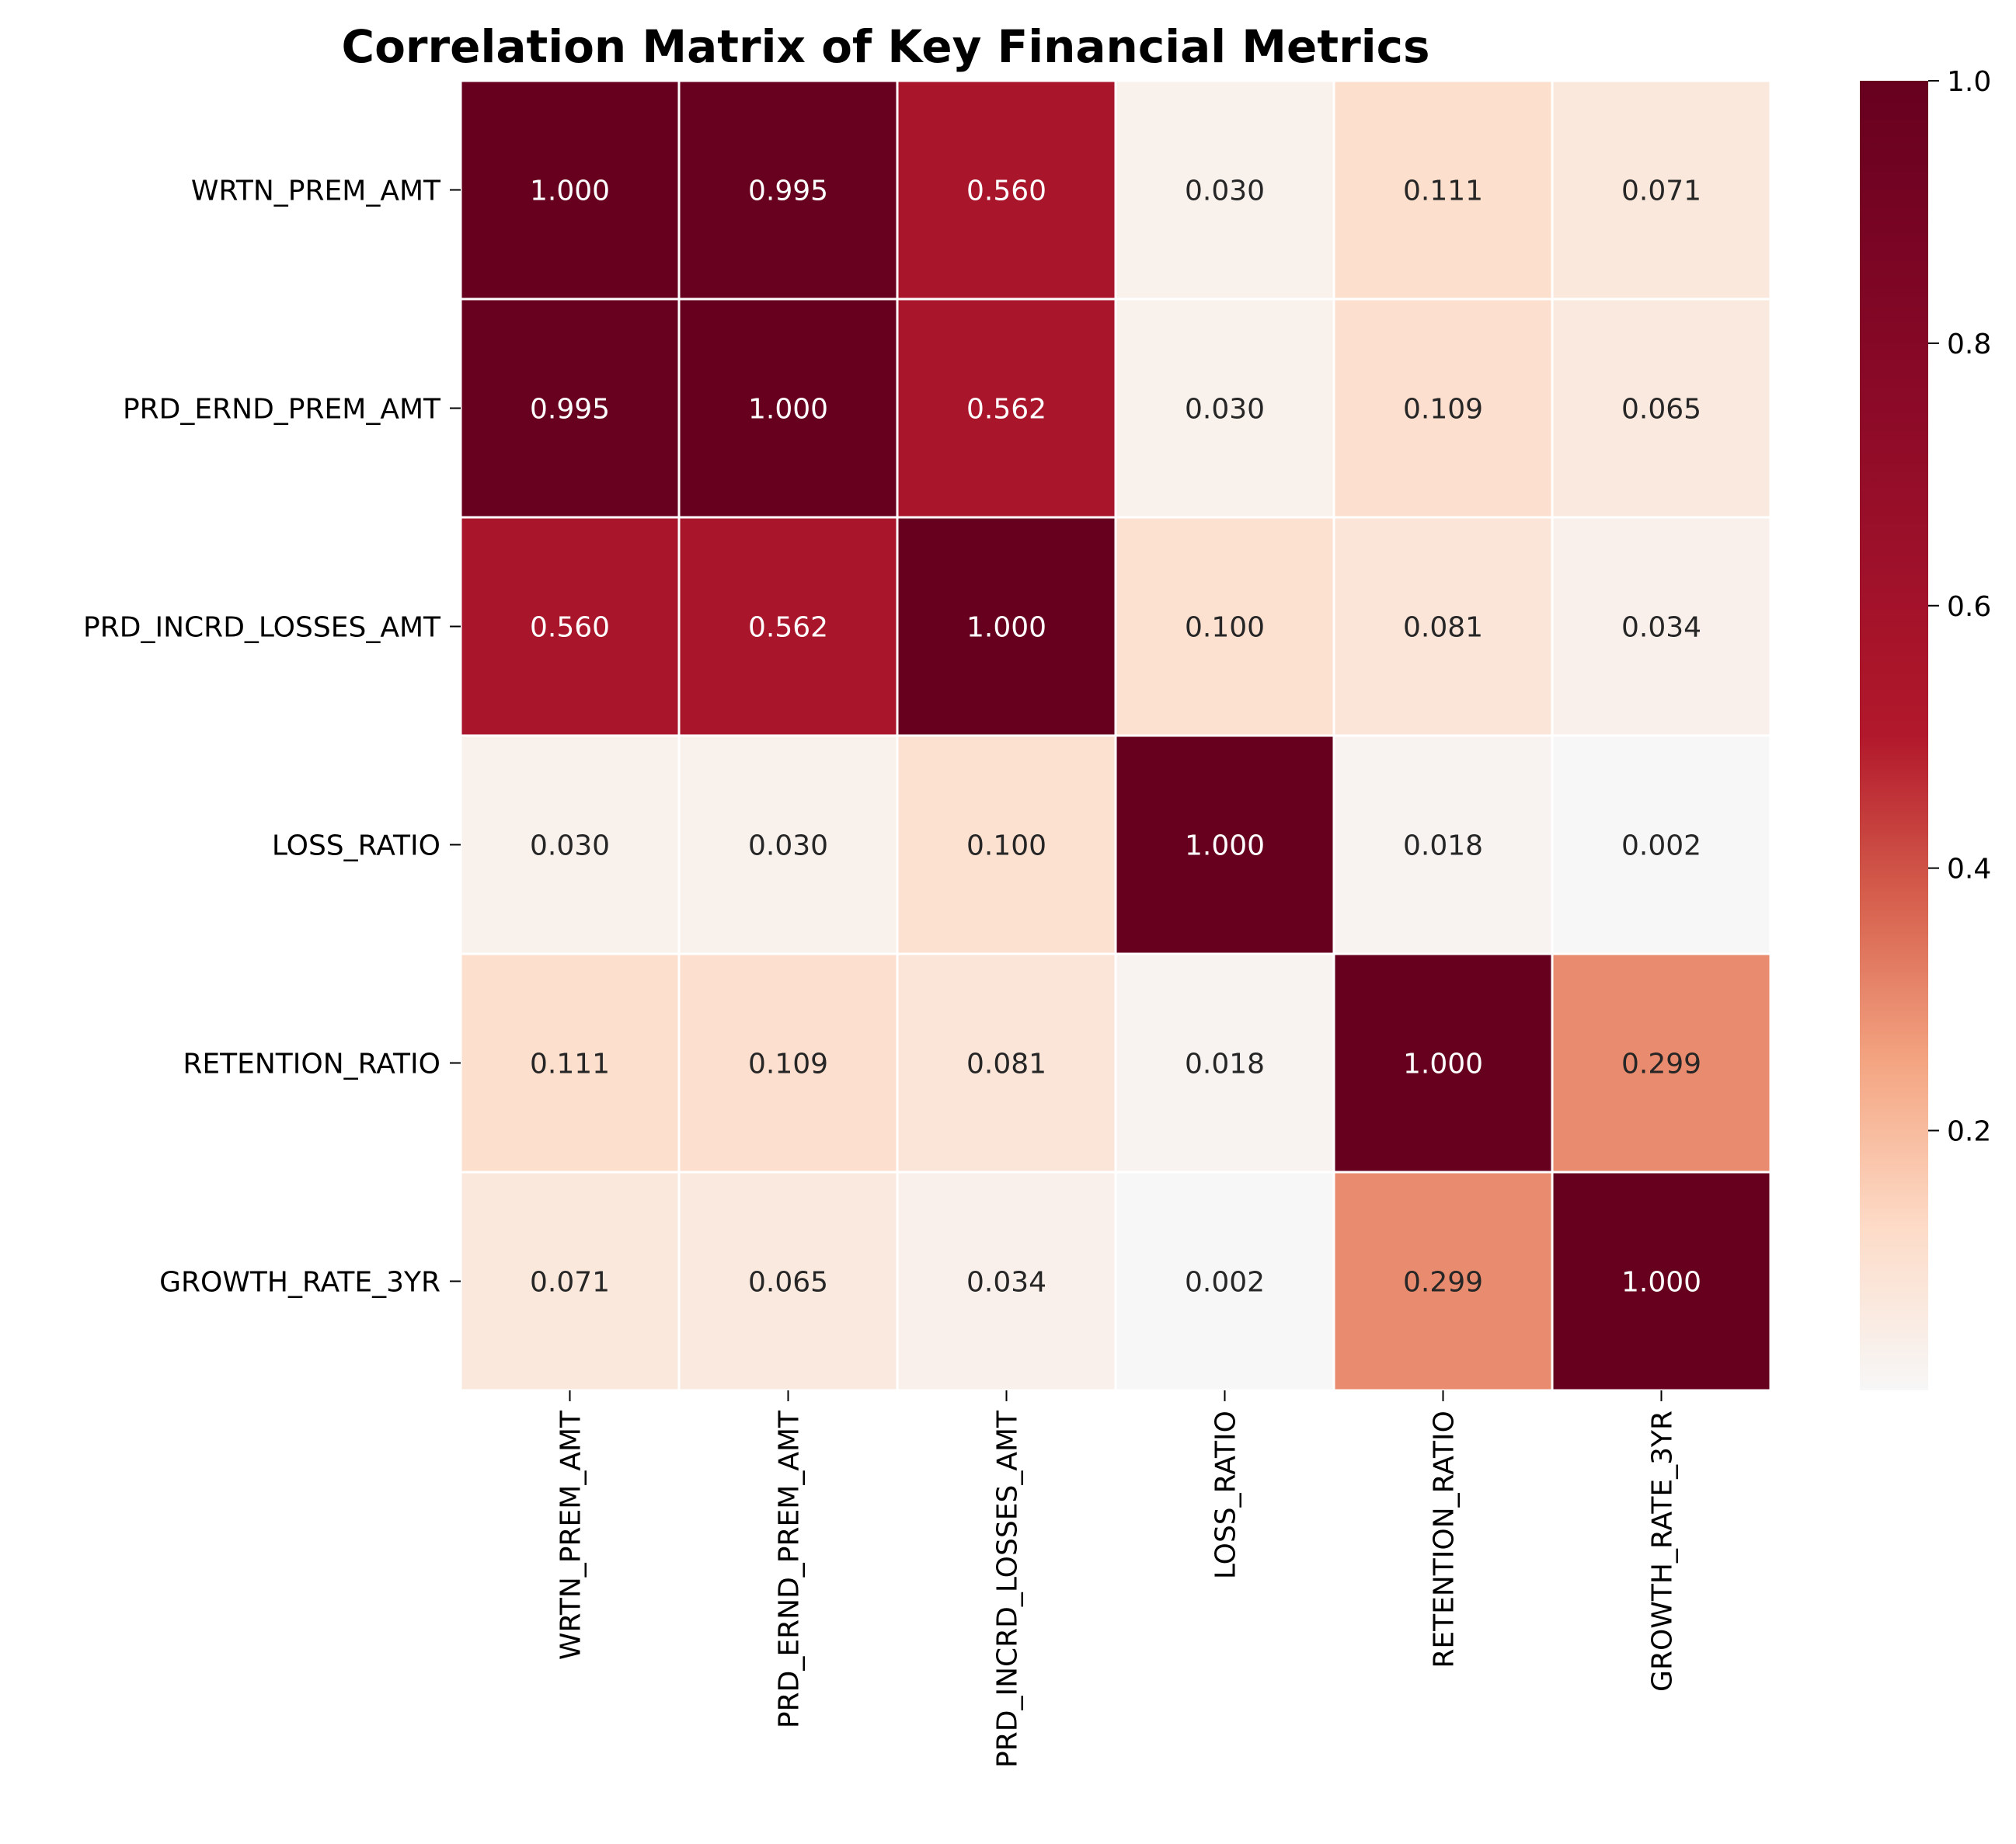  Describe the element at coordinates (311, 1064) in the screenshot. I see `y-tick-label: RETENTION_RATIO` at that location.